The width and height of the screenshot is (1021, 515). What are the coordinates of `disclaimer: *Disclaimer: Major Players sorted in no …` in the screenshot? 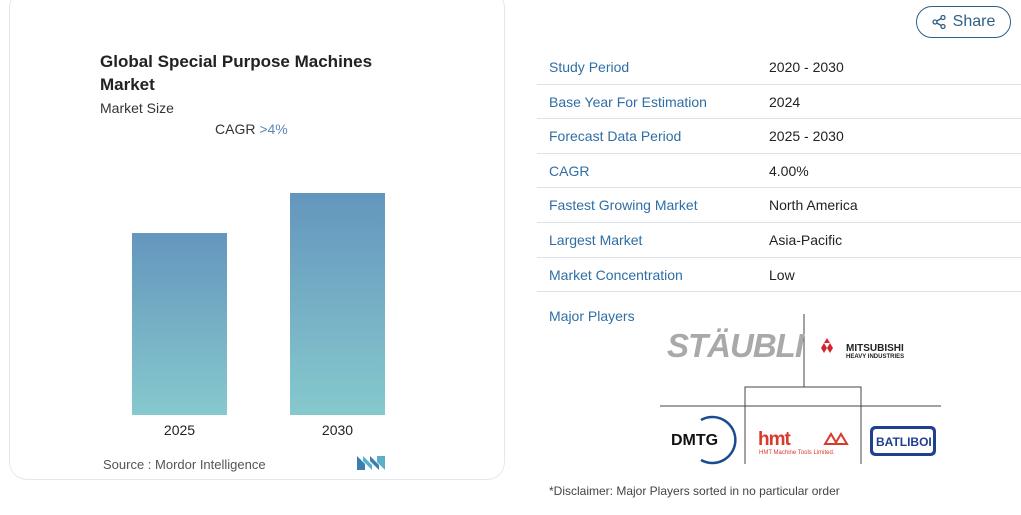 It's located at (694, 491).